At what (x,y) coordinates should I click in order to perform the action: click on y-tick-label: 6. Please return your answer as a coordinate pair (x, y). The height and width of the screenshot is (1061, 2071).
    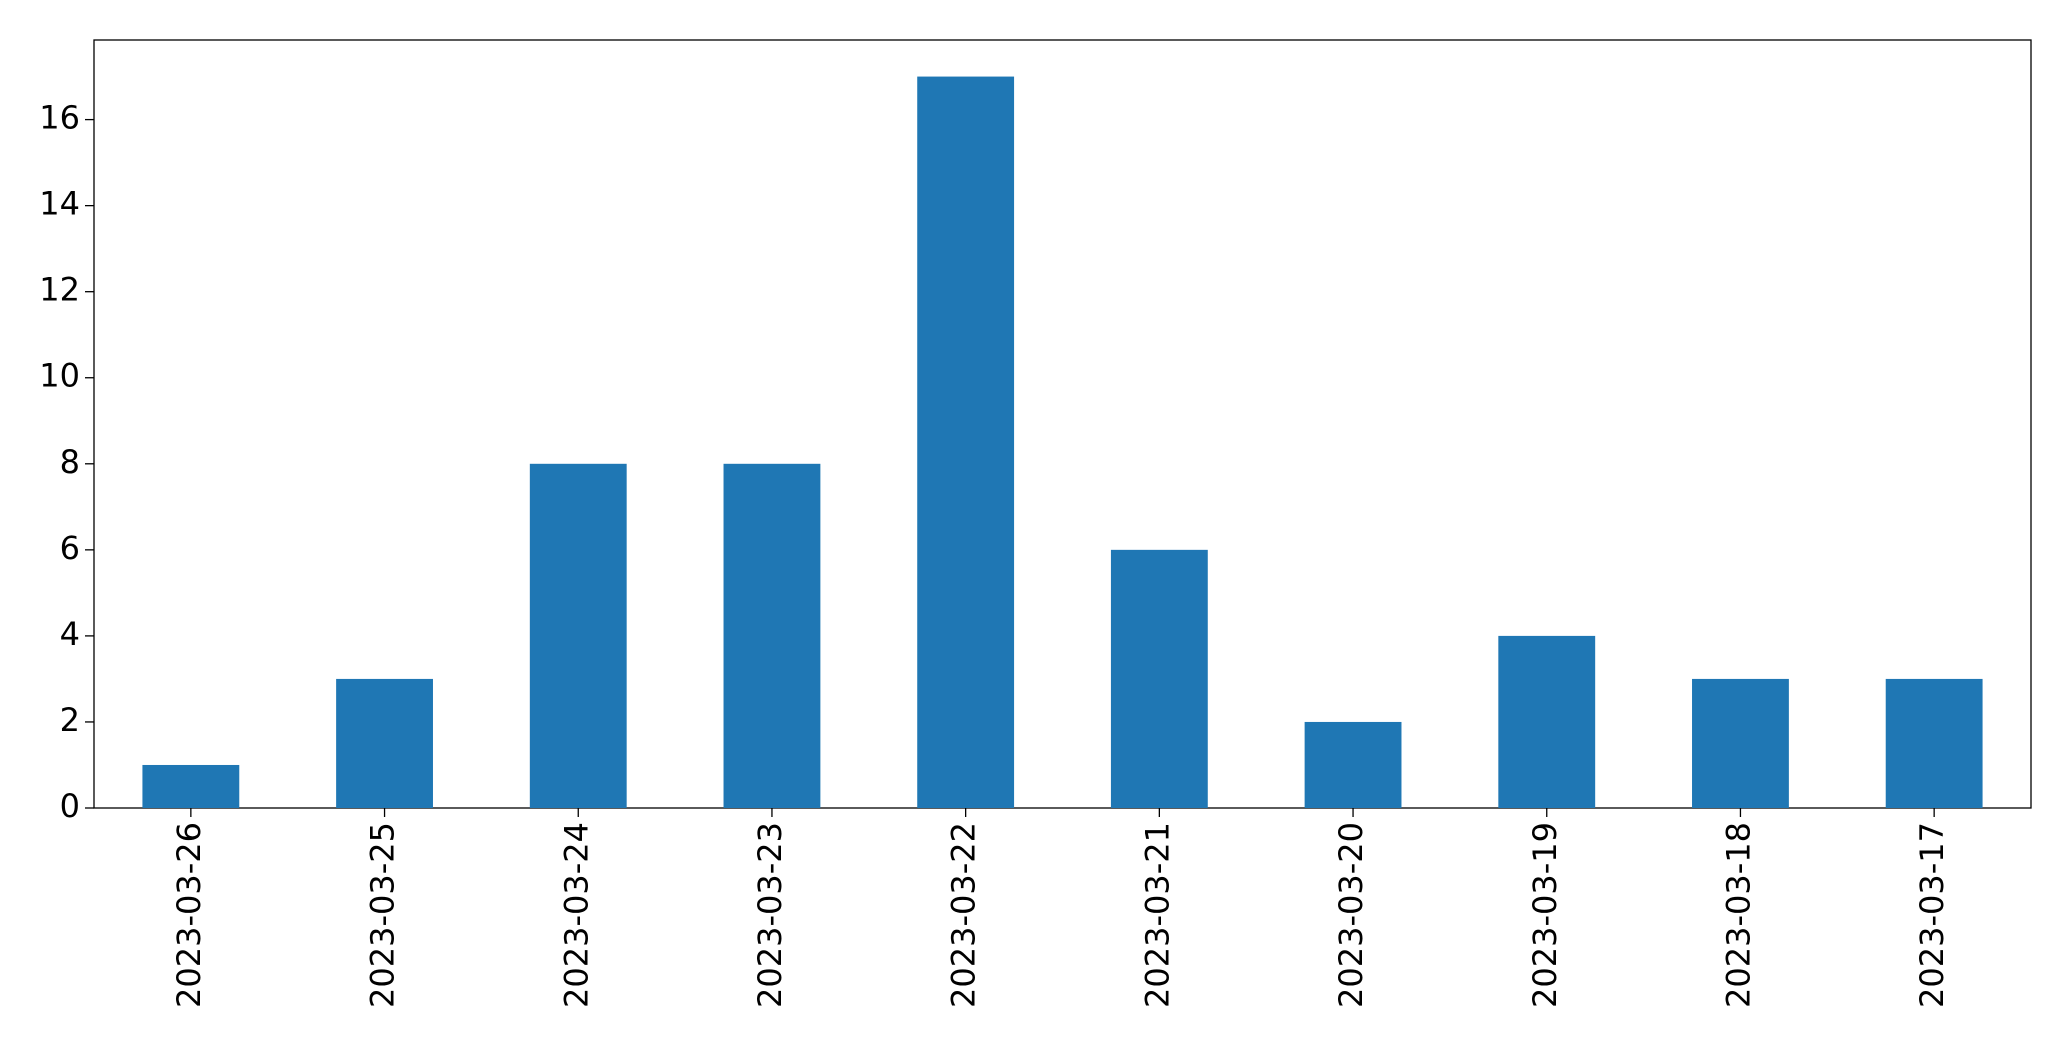
    Looking at the image, I should click on (70, 548).